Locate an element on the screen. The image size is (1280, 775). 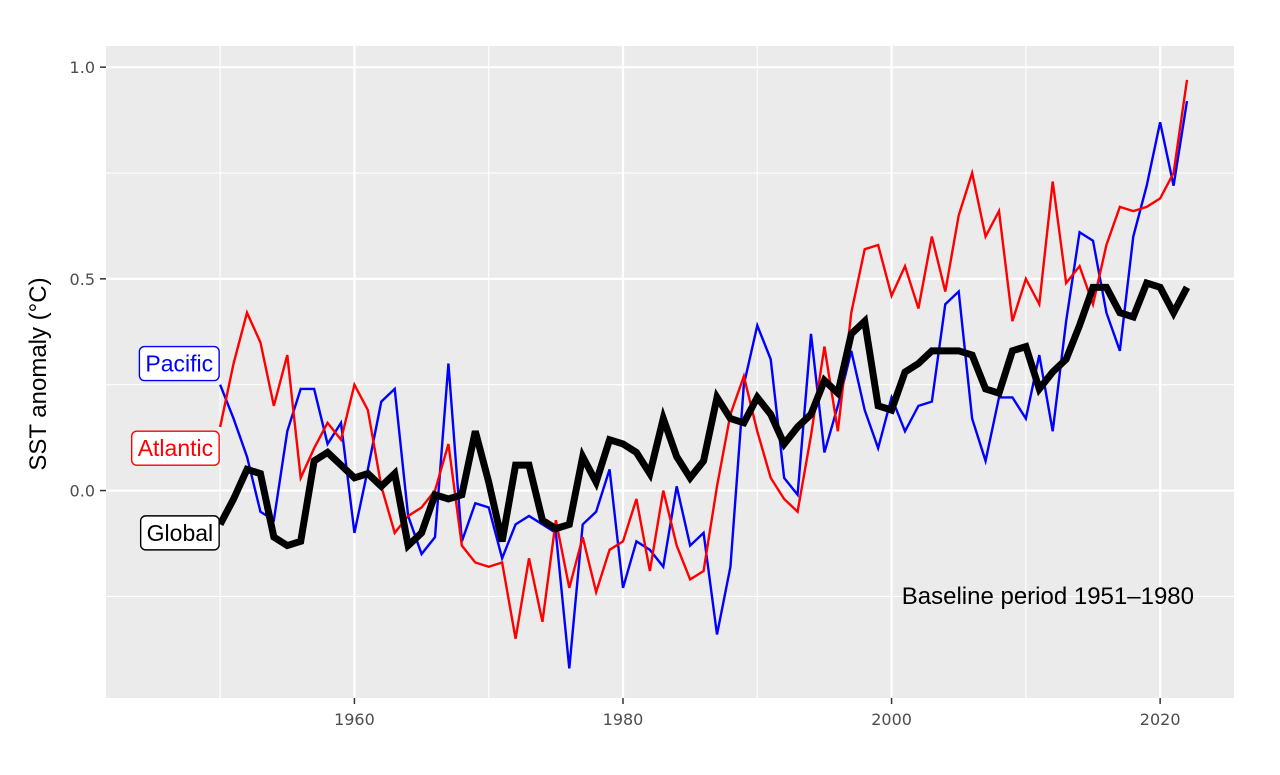
y-tick-label: 0.5 is located at coordinates (82, 279).